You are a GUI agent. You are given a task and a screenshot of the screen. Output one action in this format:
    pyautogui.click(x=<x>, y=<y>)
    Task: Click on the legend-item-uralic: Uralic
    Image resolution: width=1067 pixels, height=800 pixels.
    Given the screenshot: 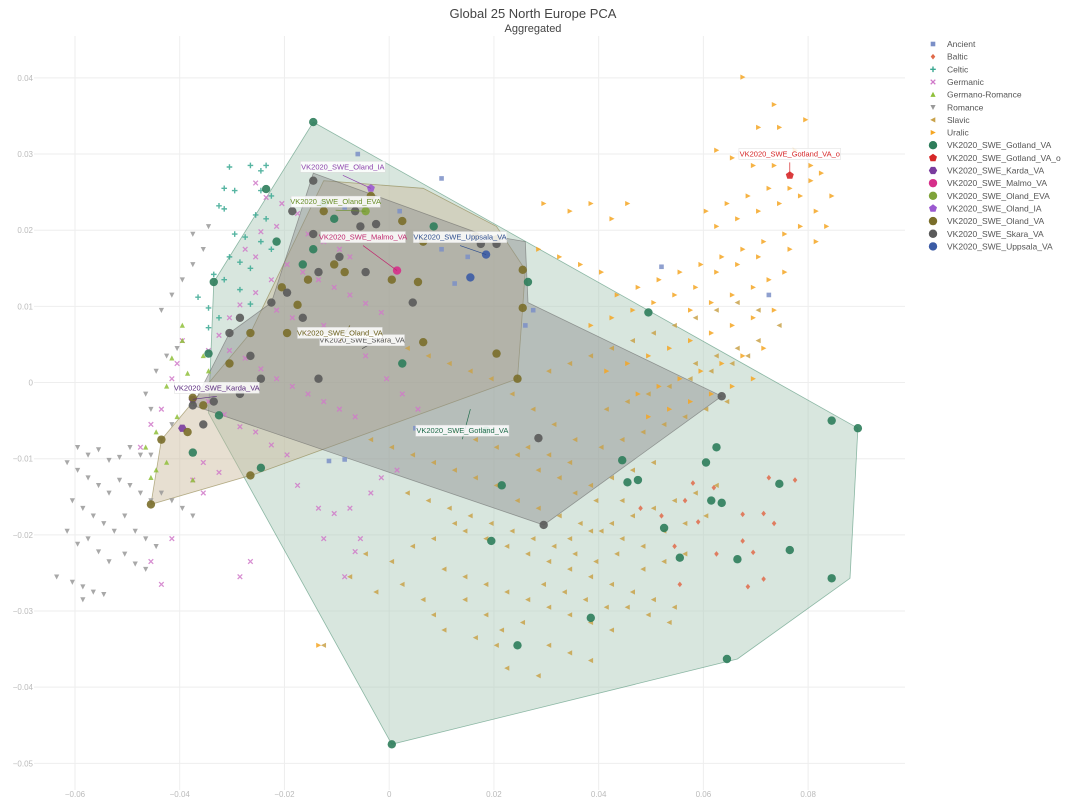 What is the action you would take?
    pyautogui.click(x=950, y=133)
    